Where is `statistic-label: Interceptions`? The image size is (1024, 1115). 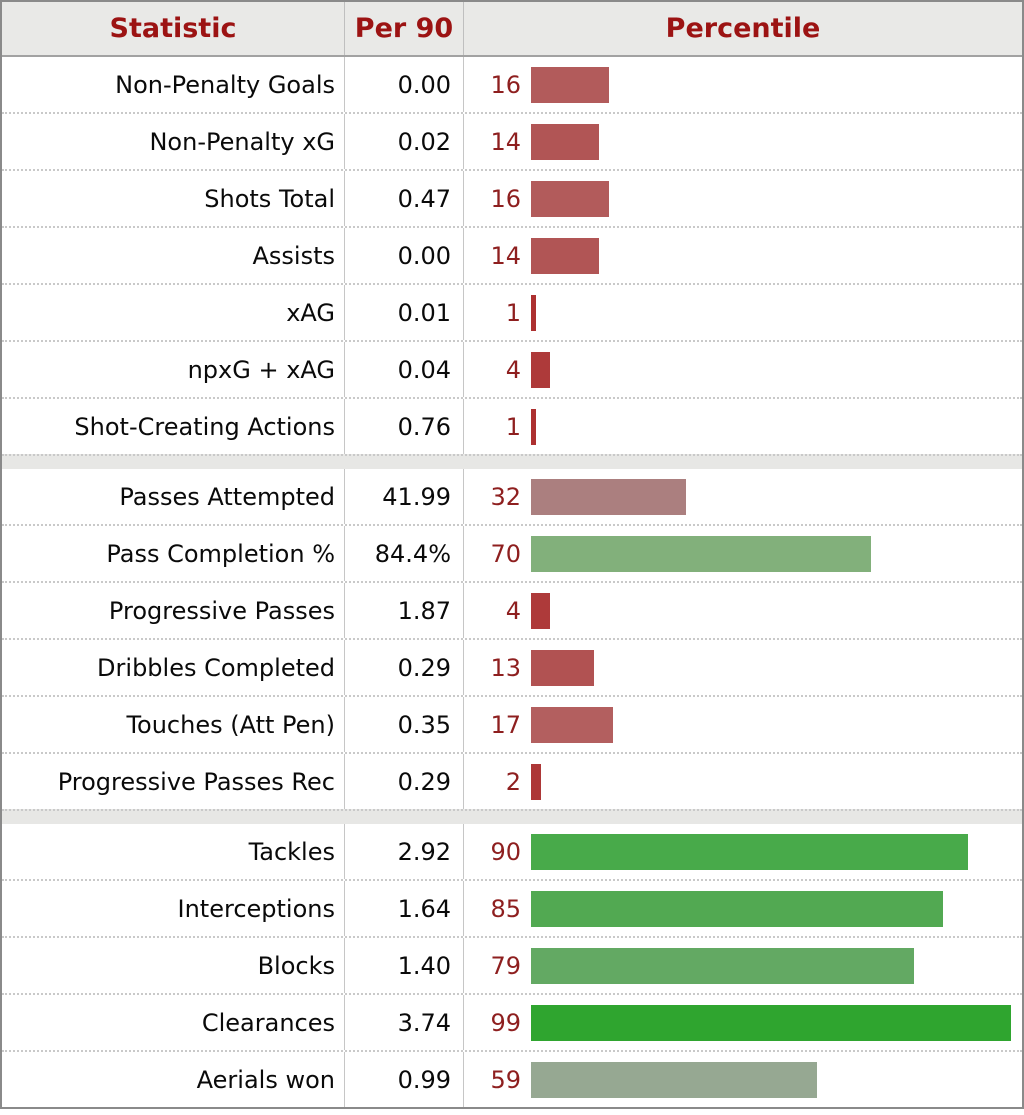
statistic-label: Interceptions is located at coordinates (173, 908).